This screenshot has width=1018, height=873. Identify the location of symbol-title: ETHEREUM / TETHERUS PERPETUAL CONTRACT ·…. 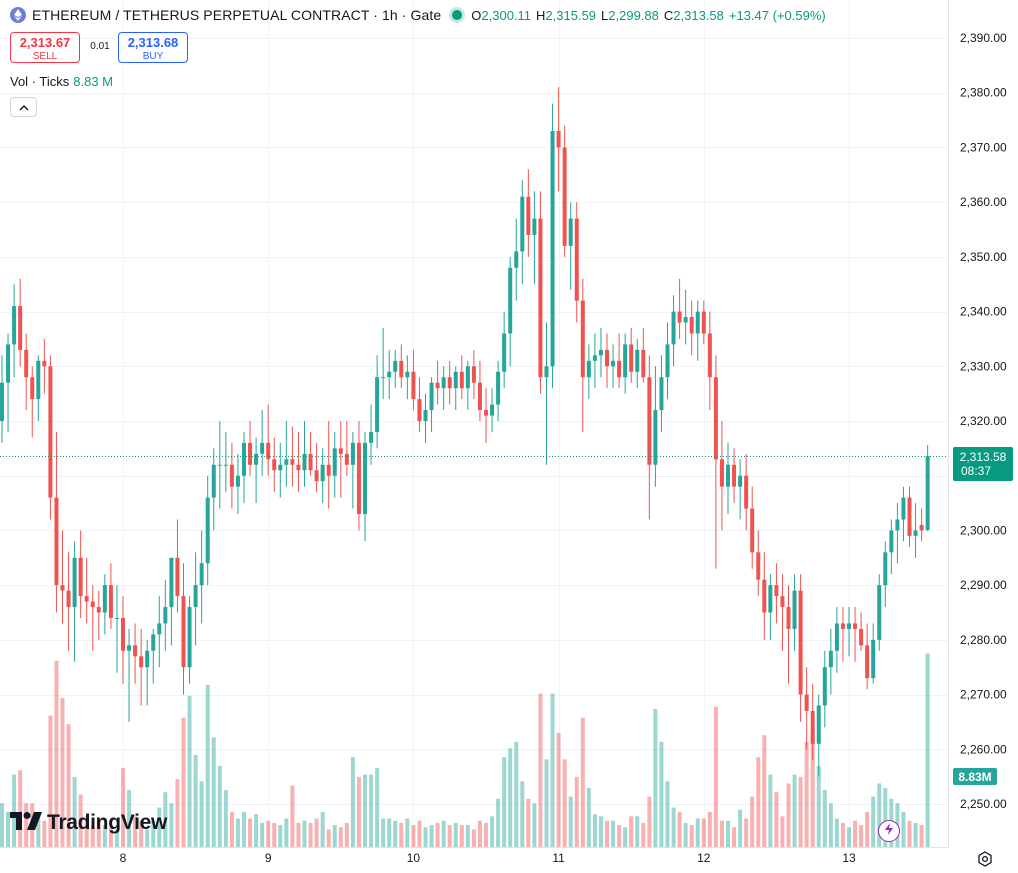
(237, 15).